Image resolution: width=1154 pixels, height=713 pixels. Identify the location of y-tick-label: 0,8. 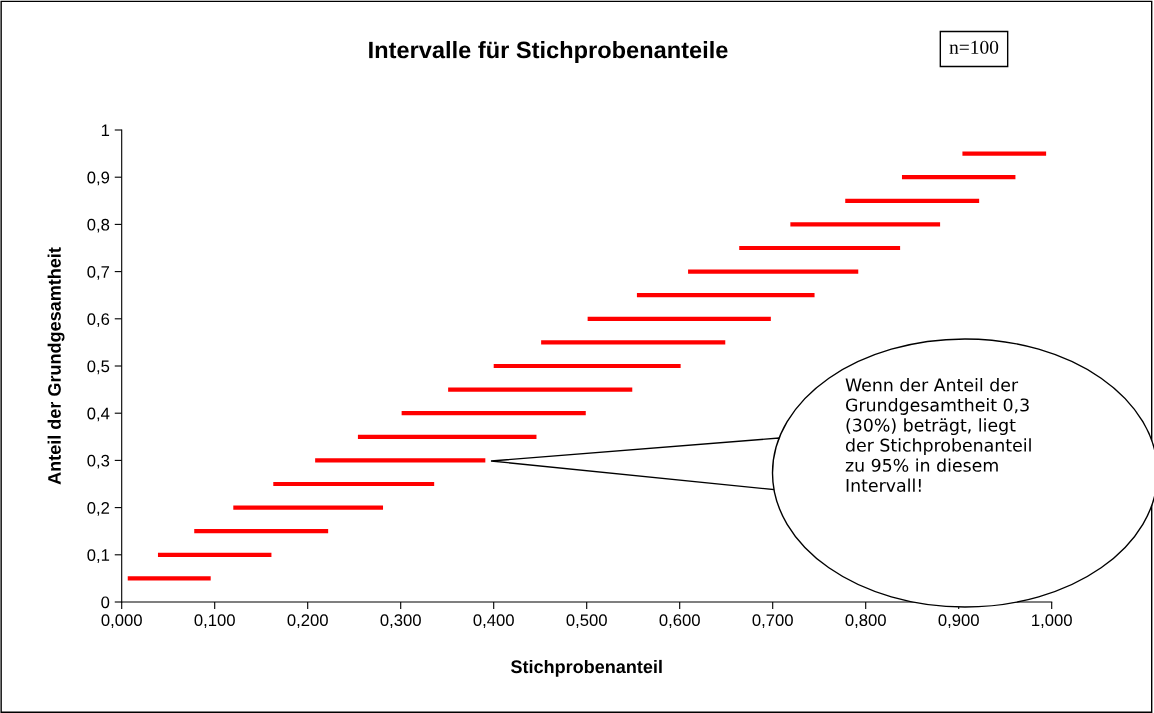
(98, 225).